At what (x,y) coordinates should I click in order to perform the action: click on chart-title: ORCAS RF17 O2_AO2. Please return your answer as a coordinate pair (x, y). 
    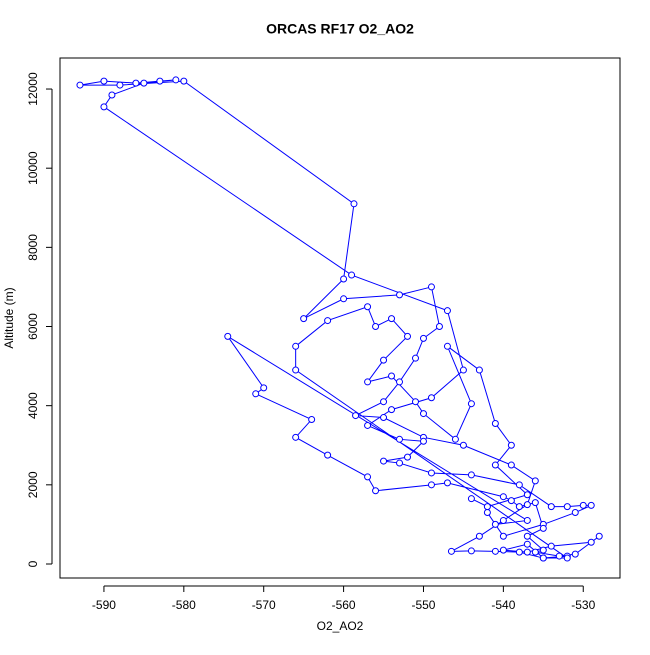
    Looking at the image, I should click on (340, 29).